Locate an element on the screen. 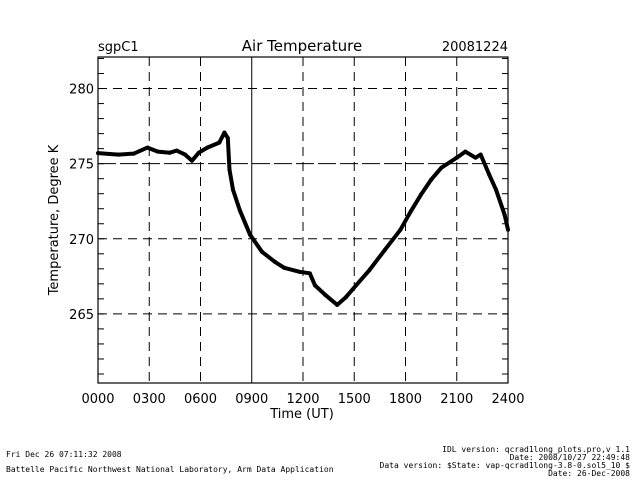  x-axis-label: Time (UT) is located at coordinates (301, 414).